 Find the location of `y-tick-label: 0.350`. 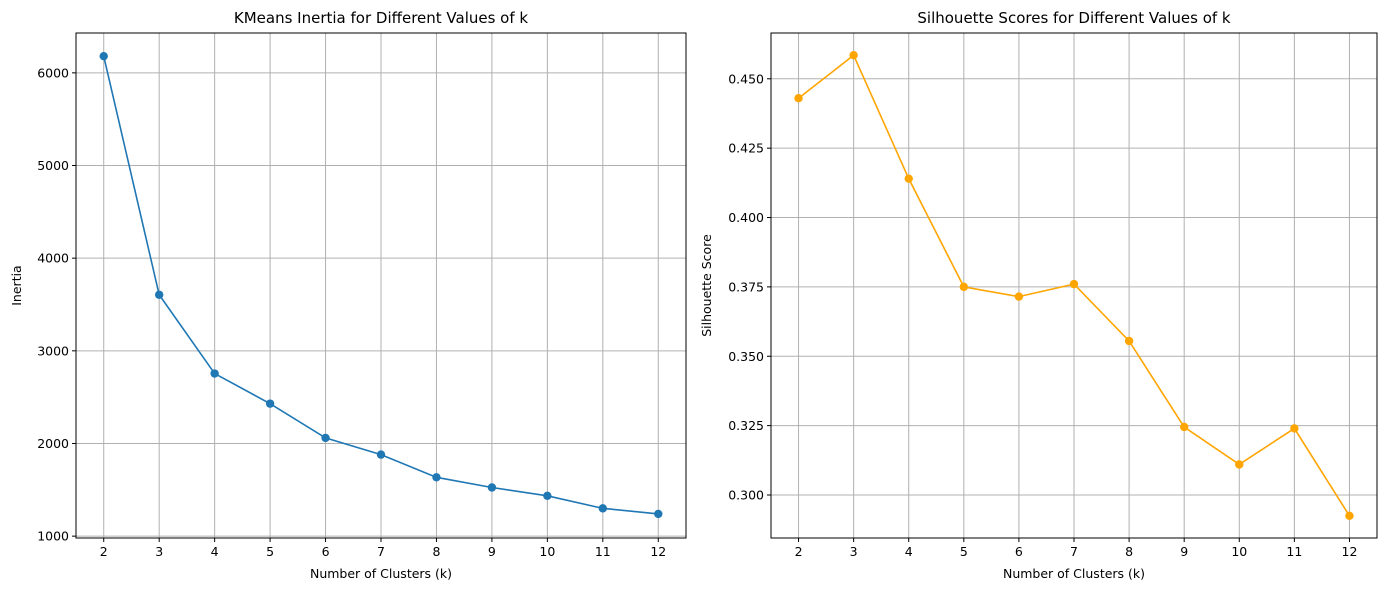

y-tick-label: 0.350 is located at coordinates (746, 356).